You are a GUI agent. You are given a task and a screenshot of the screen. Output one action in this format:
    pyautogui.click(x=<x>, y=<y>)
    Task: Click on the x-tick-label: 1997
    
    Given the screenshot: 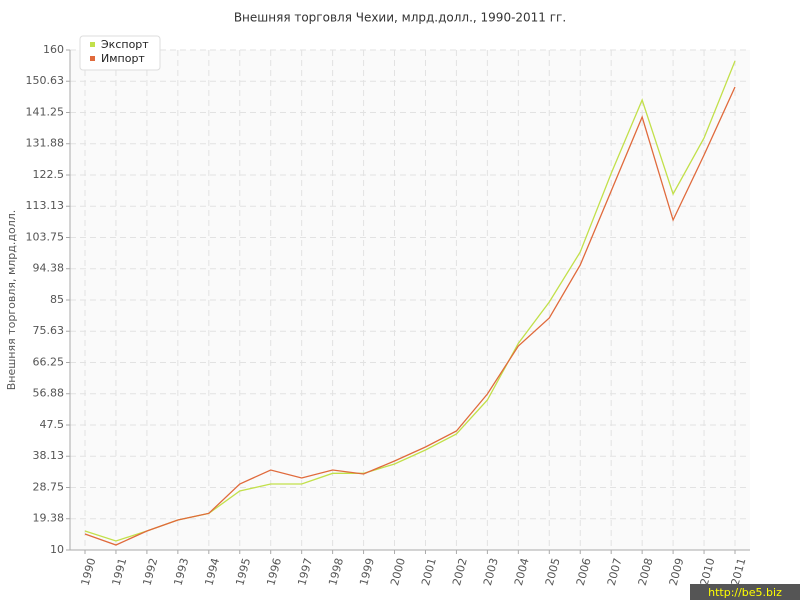 What is the action you would take?
    pyautogui.click(x=305, y=572)
    